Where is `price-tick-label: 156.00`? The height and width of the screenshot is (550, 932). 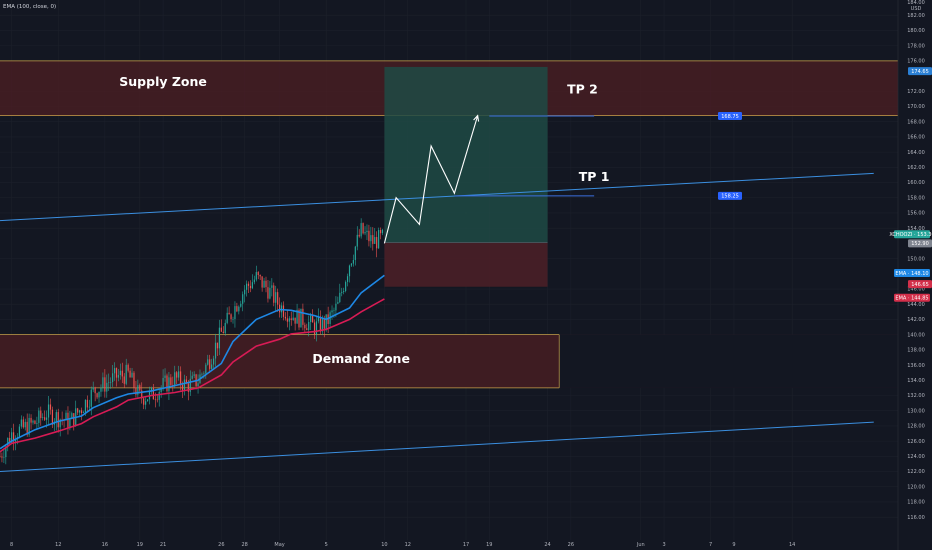 price-tick-label: 156.00 is located at coordinates (916, 214).